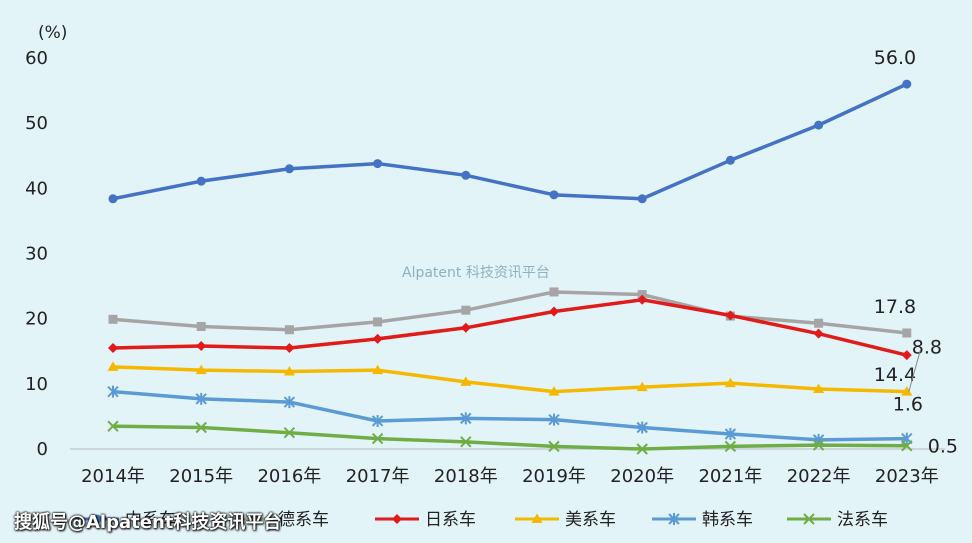  I want to click on legend-item: 法系车, so click(837, 520).